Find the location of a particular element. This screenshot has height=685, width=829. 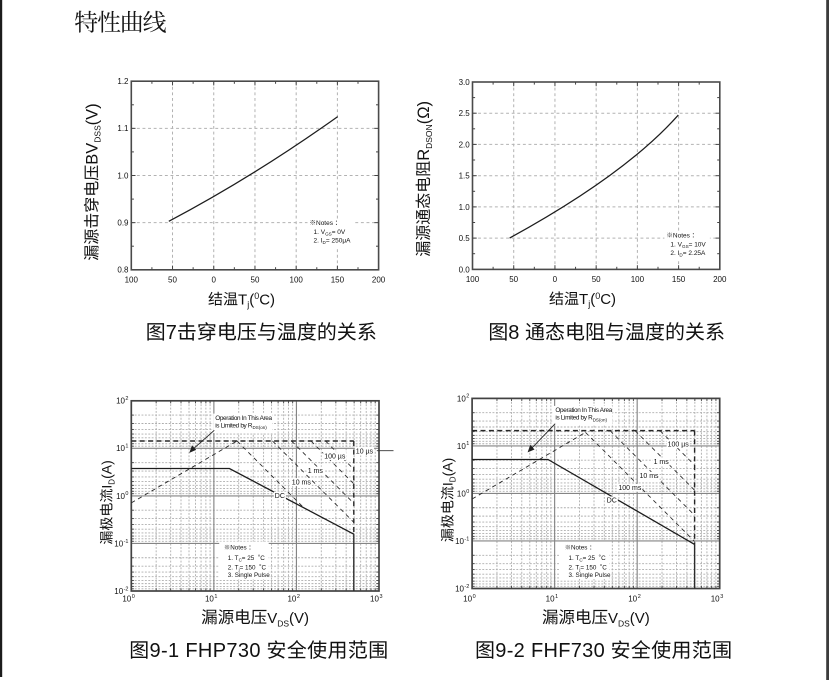

svg-text: 1.5 is located at coordinates (465, 176).